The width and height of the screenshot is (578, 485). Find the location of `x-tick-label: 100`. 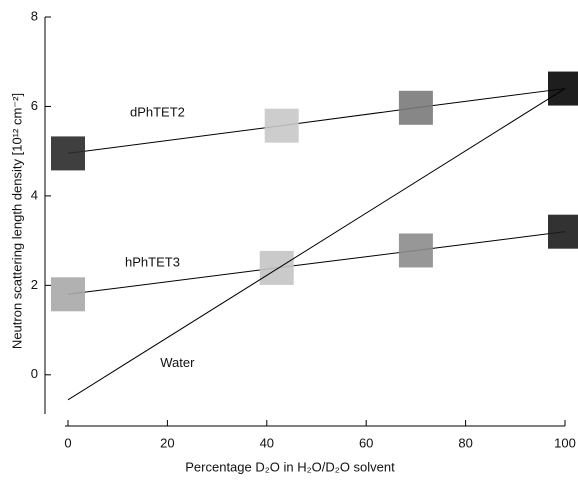

x-tick-label: 100 is located at coordinates (565, 442).